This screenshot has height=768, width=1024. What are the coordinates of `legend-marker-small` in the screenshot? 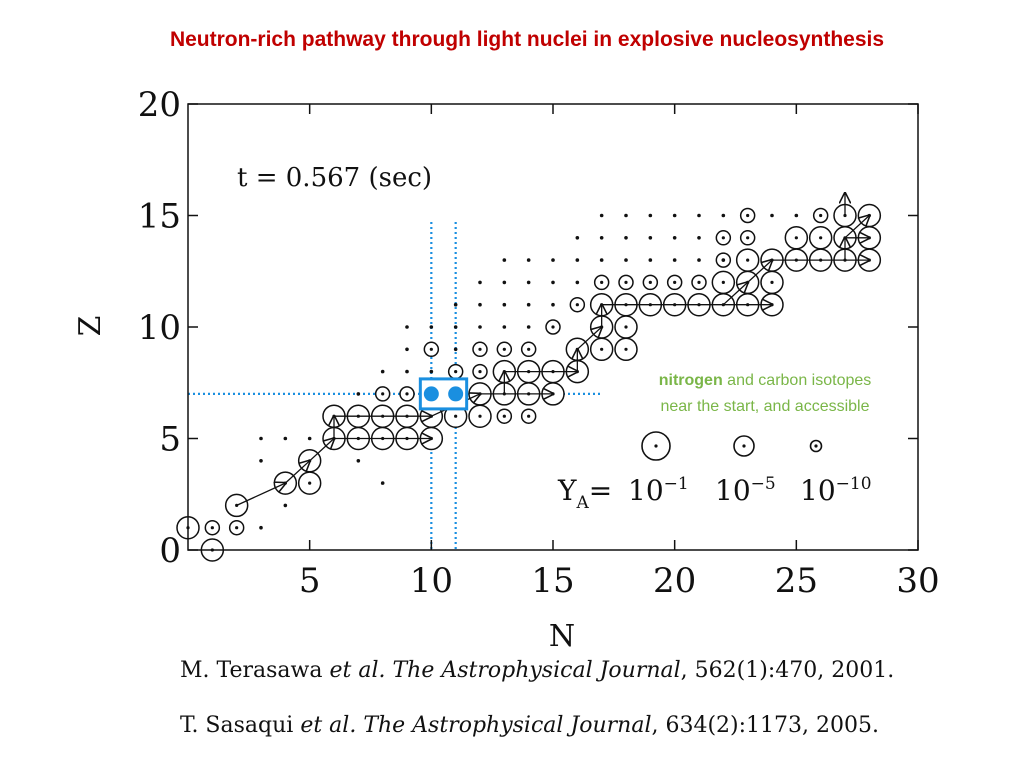 It's located at (816, 446).